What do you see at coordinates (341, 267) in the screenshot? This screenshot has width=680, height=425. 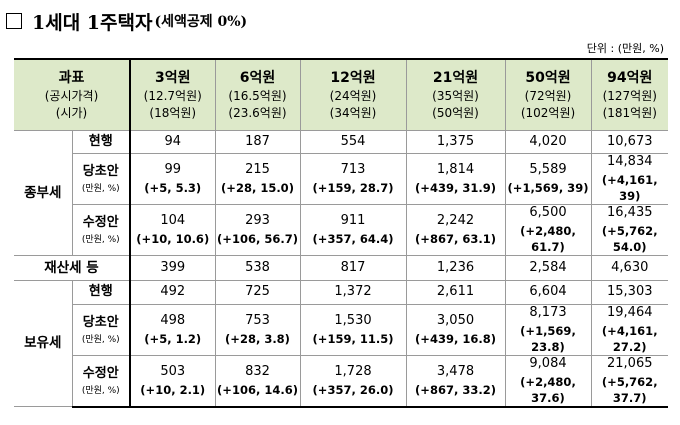 I see `table-row: 재산세 등 399 538 817 1,236 2,584 4,630` at bounding box center [341, 267].